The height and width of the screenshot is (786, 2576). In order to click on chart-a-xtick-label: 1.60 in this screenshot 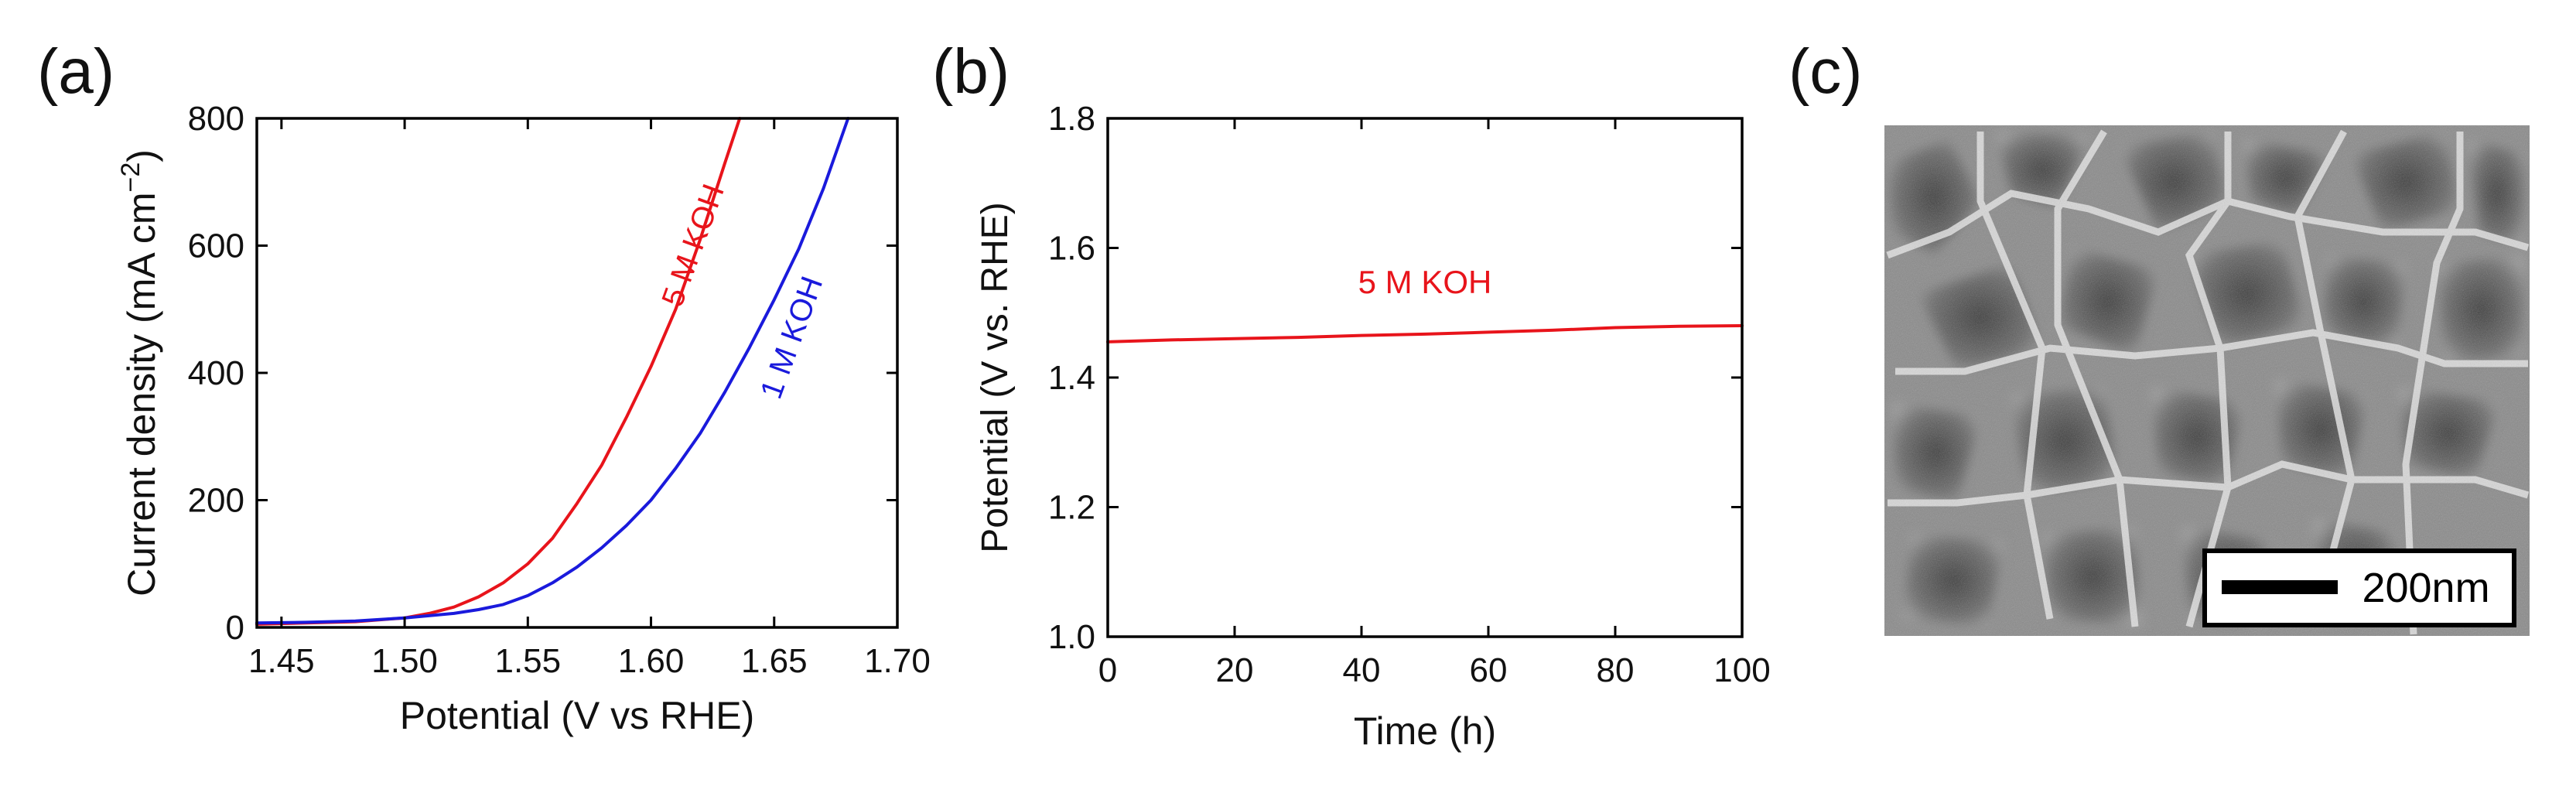, I will do `click(651, 661)`.